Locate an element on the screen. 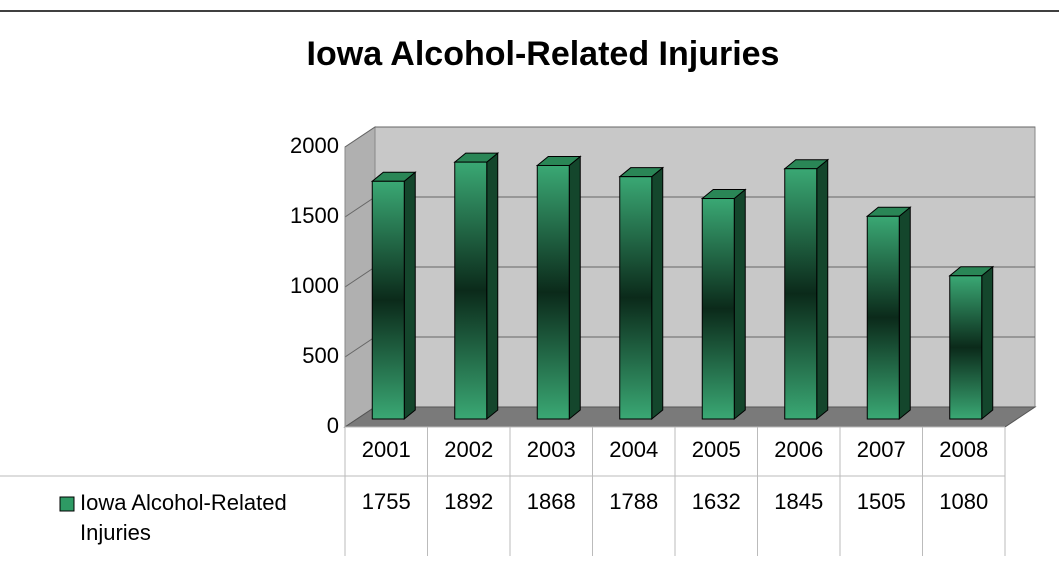 The image size is (1059, 571). chart-title: Iowa Alcohol-Related Injuries is located at coordinates (543, 54).